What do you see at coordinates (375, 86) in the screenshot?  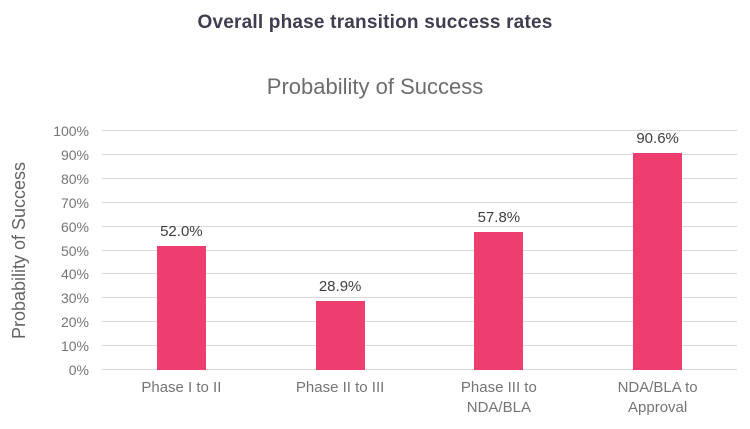 I see `chart-title: Probability of Success` at bounding box center [375, 86].